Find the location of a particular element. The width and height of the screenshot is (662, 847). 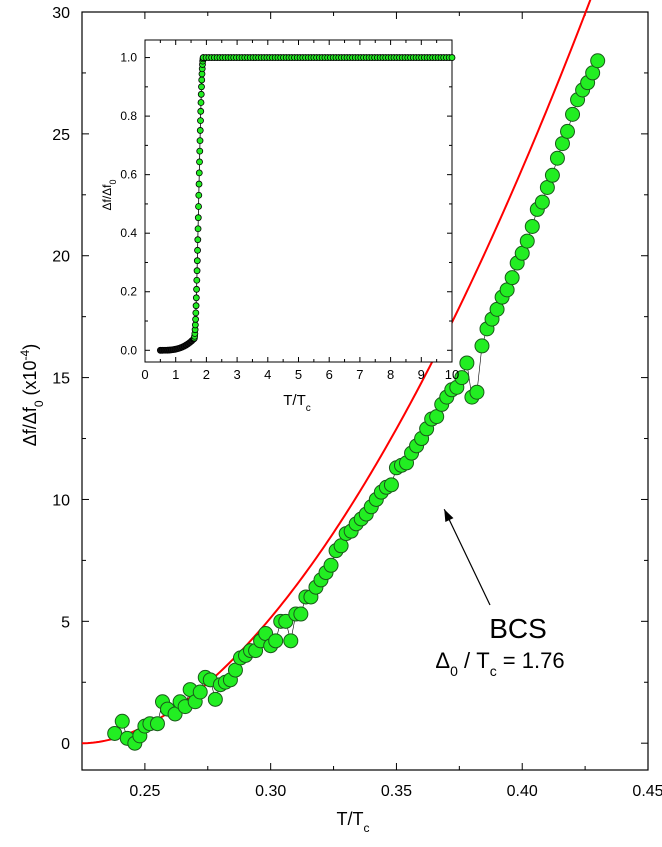

inset-y-tick-label: 0.4 is located at coordinates (128, 233).